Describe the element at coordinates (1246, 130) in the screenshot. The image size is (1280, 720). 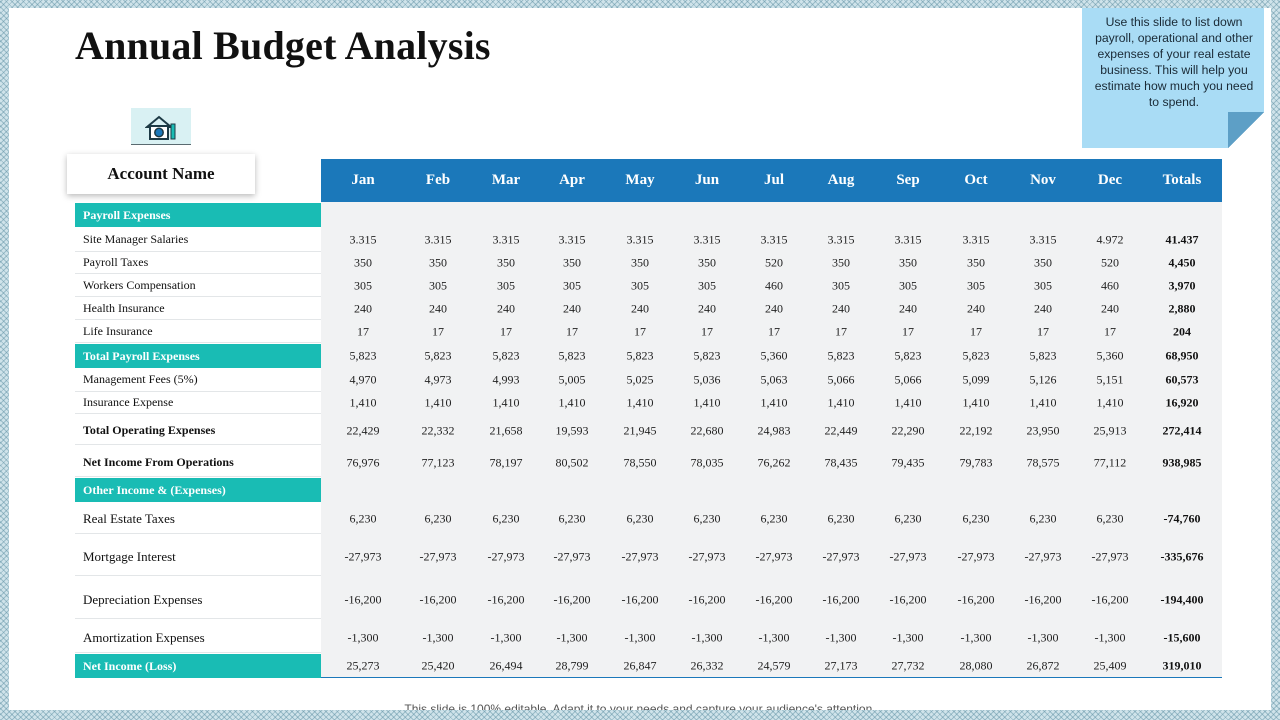
I see `note-fold-shadow` at that location.